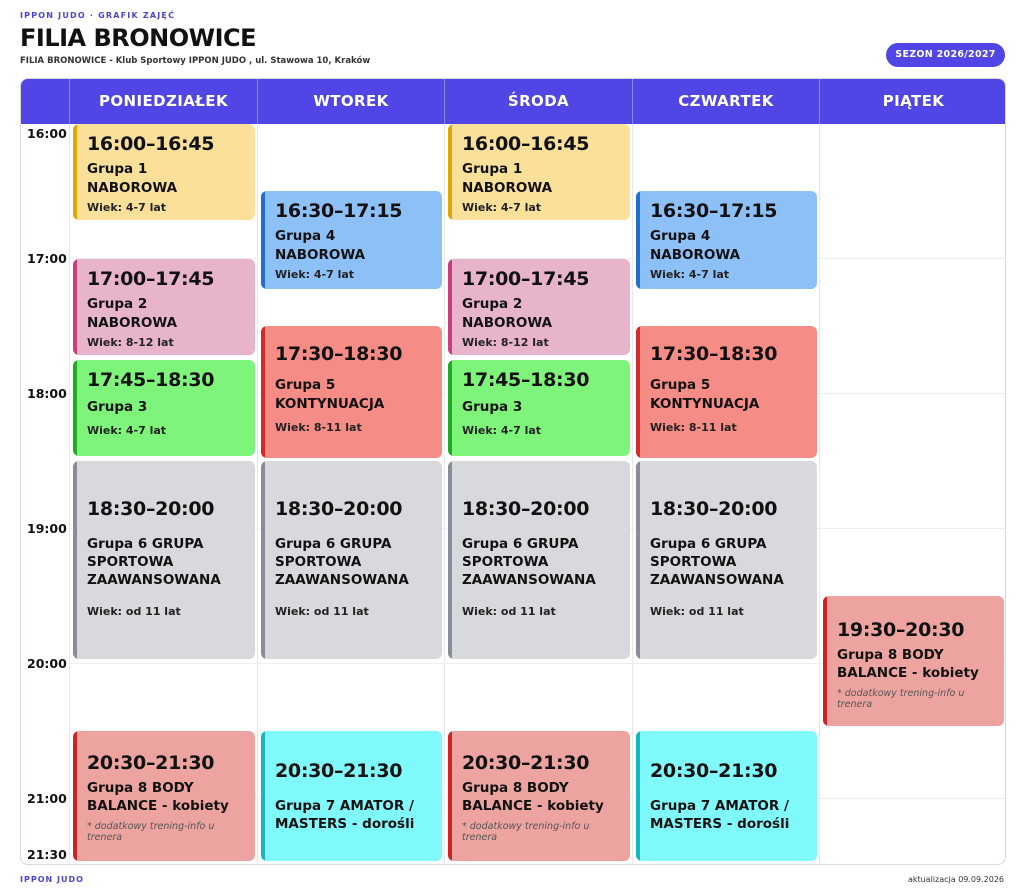 Image resolution: width=1024 pixels, height=895 pixels. I want to click on time-label-1600: 16:00, so click(47, 133).